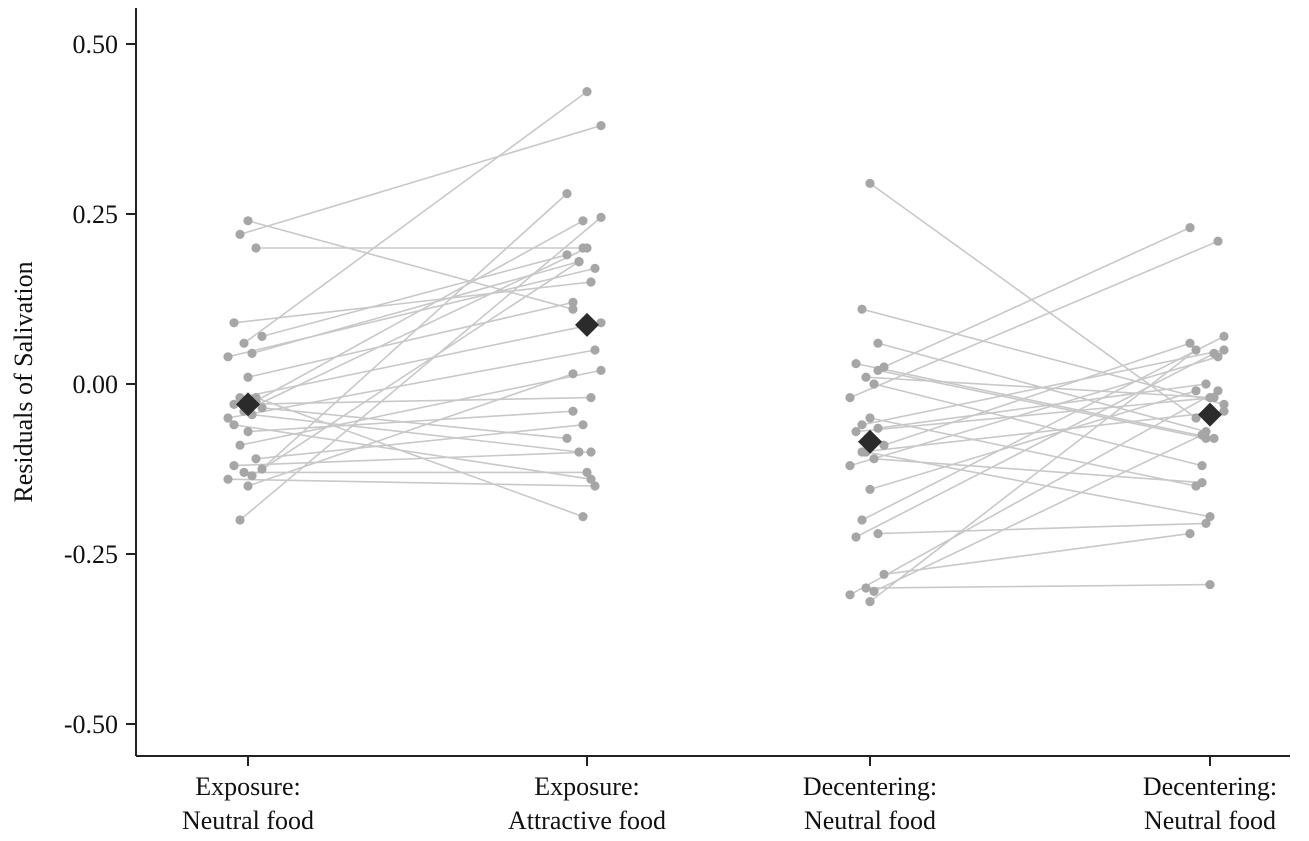 The image size is (1309, 841). Describe the element at coordinates (100, 384) in the screenshot. I see `y-ticks: 0.50 0.25 0.00 -0.25 -0.50` at that location.